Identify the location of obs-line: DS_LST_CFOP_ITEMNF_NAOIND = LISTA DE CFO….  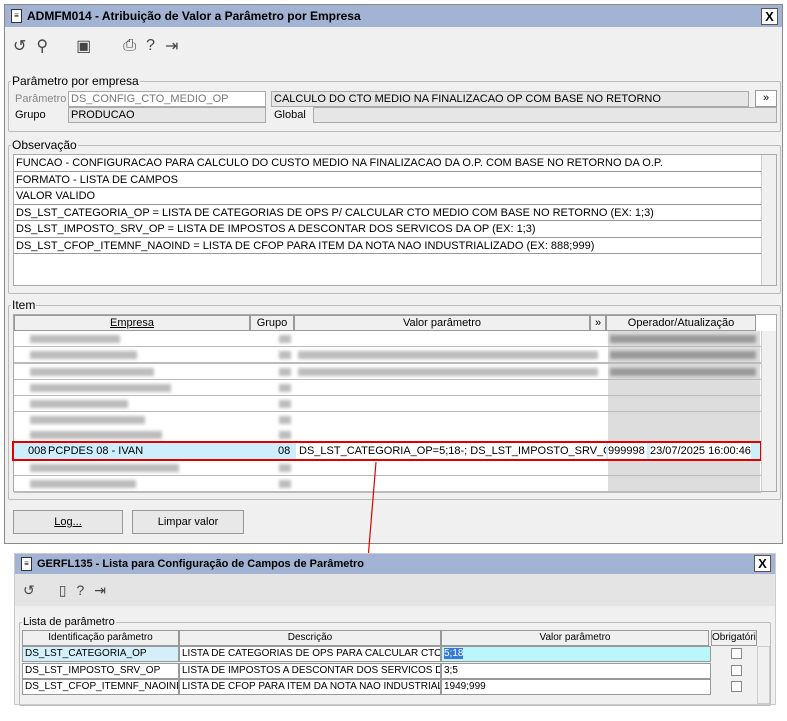
(387, 245).